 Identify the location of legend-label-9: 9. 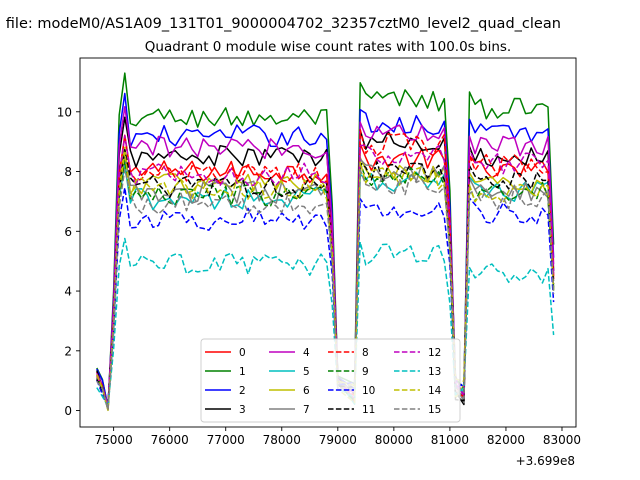
(365, 372).